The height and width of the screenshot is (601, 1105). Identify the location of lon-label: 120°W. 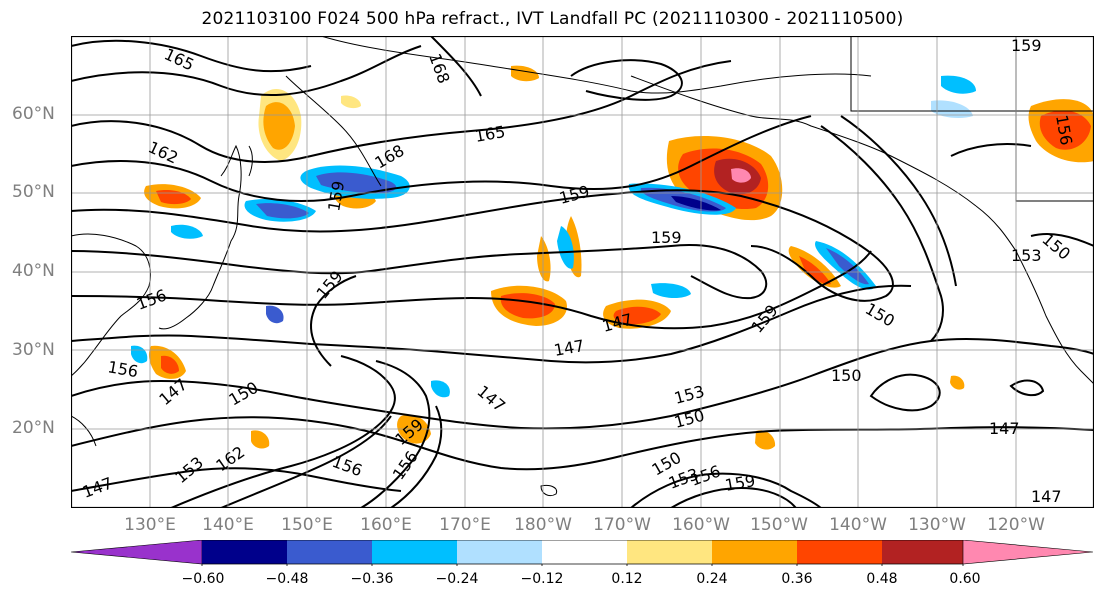
(1016, 525).